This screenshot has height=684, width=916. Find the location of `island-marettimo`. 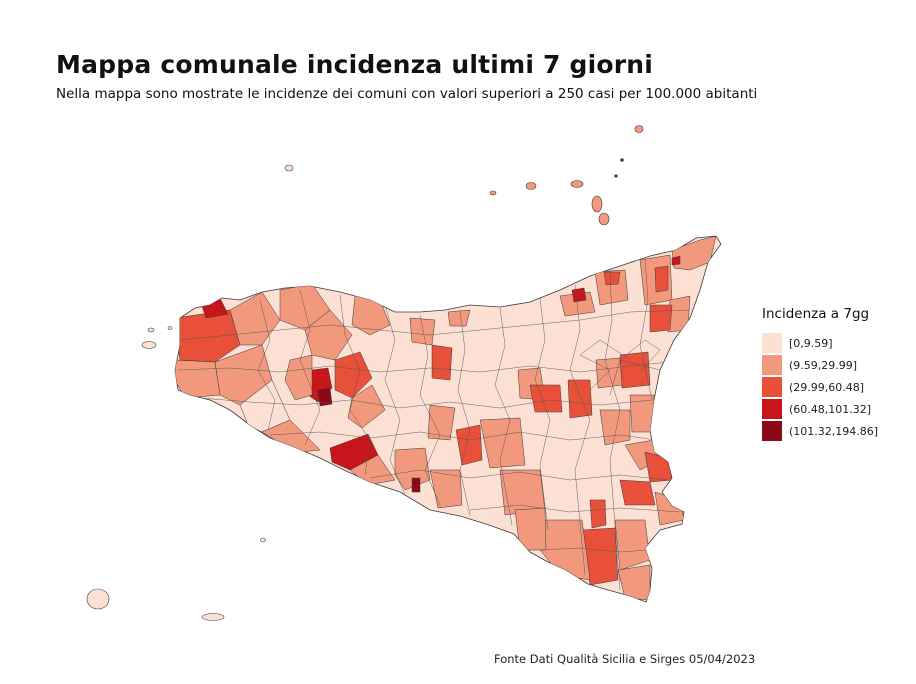

island-marettimo is located at coordinates (170, 328).